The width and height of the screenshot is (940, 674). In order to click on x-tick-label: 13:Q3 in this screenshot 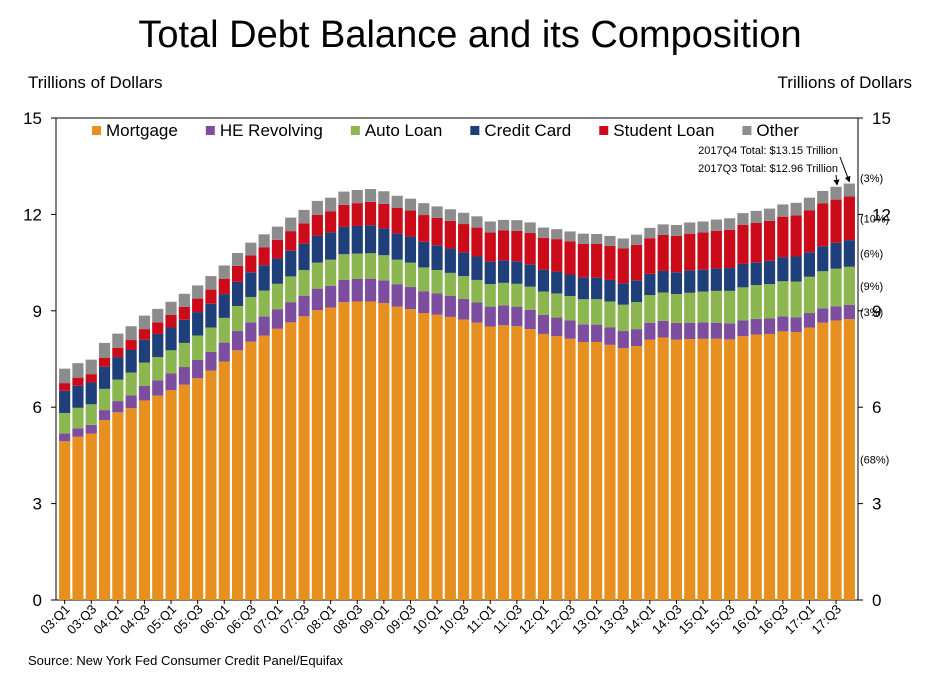, I will do `click(614, 620)`.